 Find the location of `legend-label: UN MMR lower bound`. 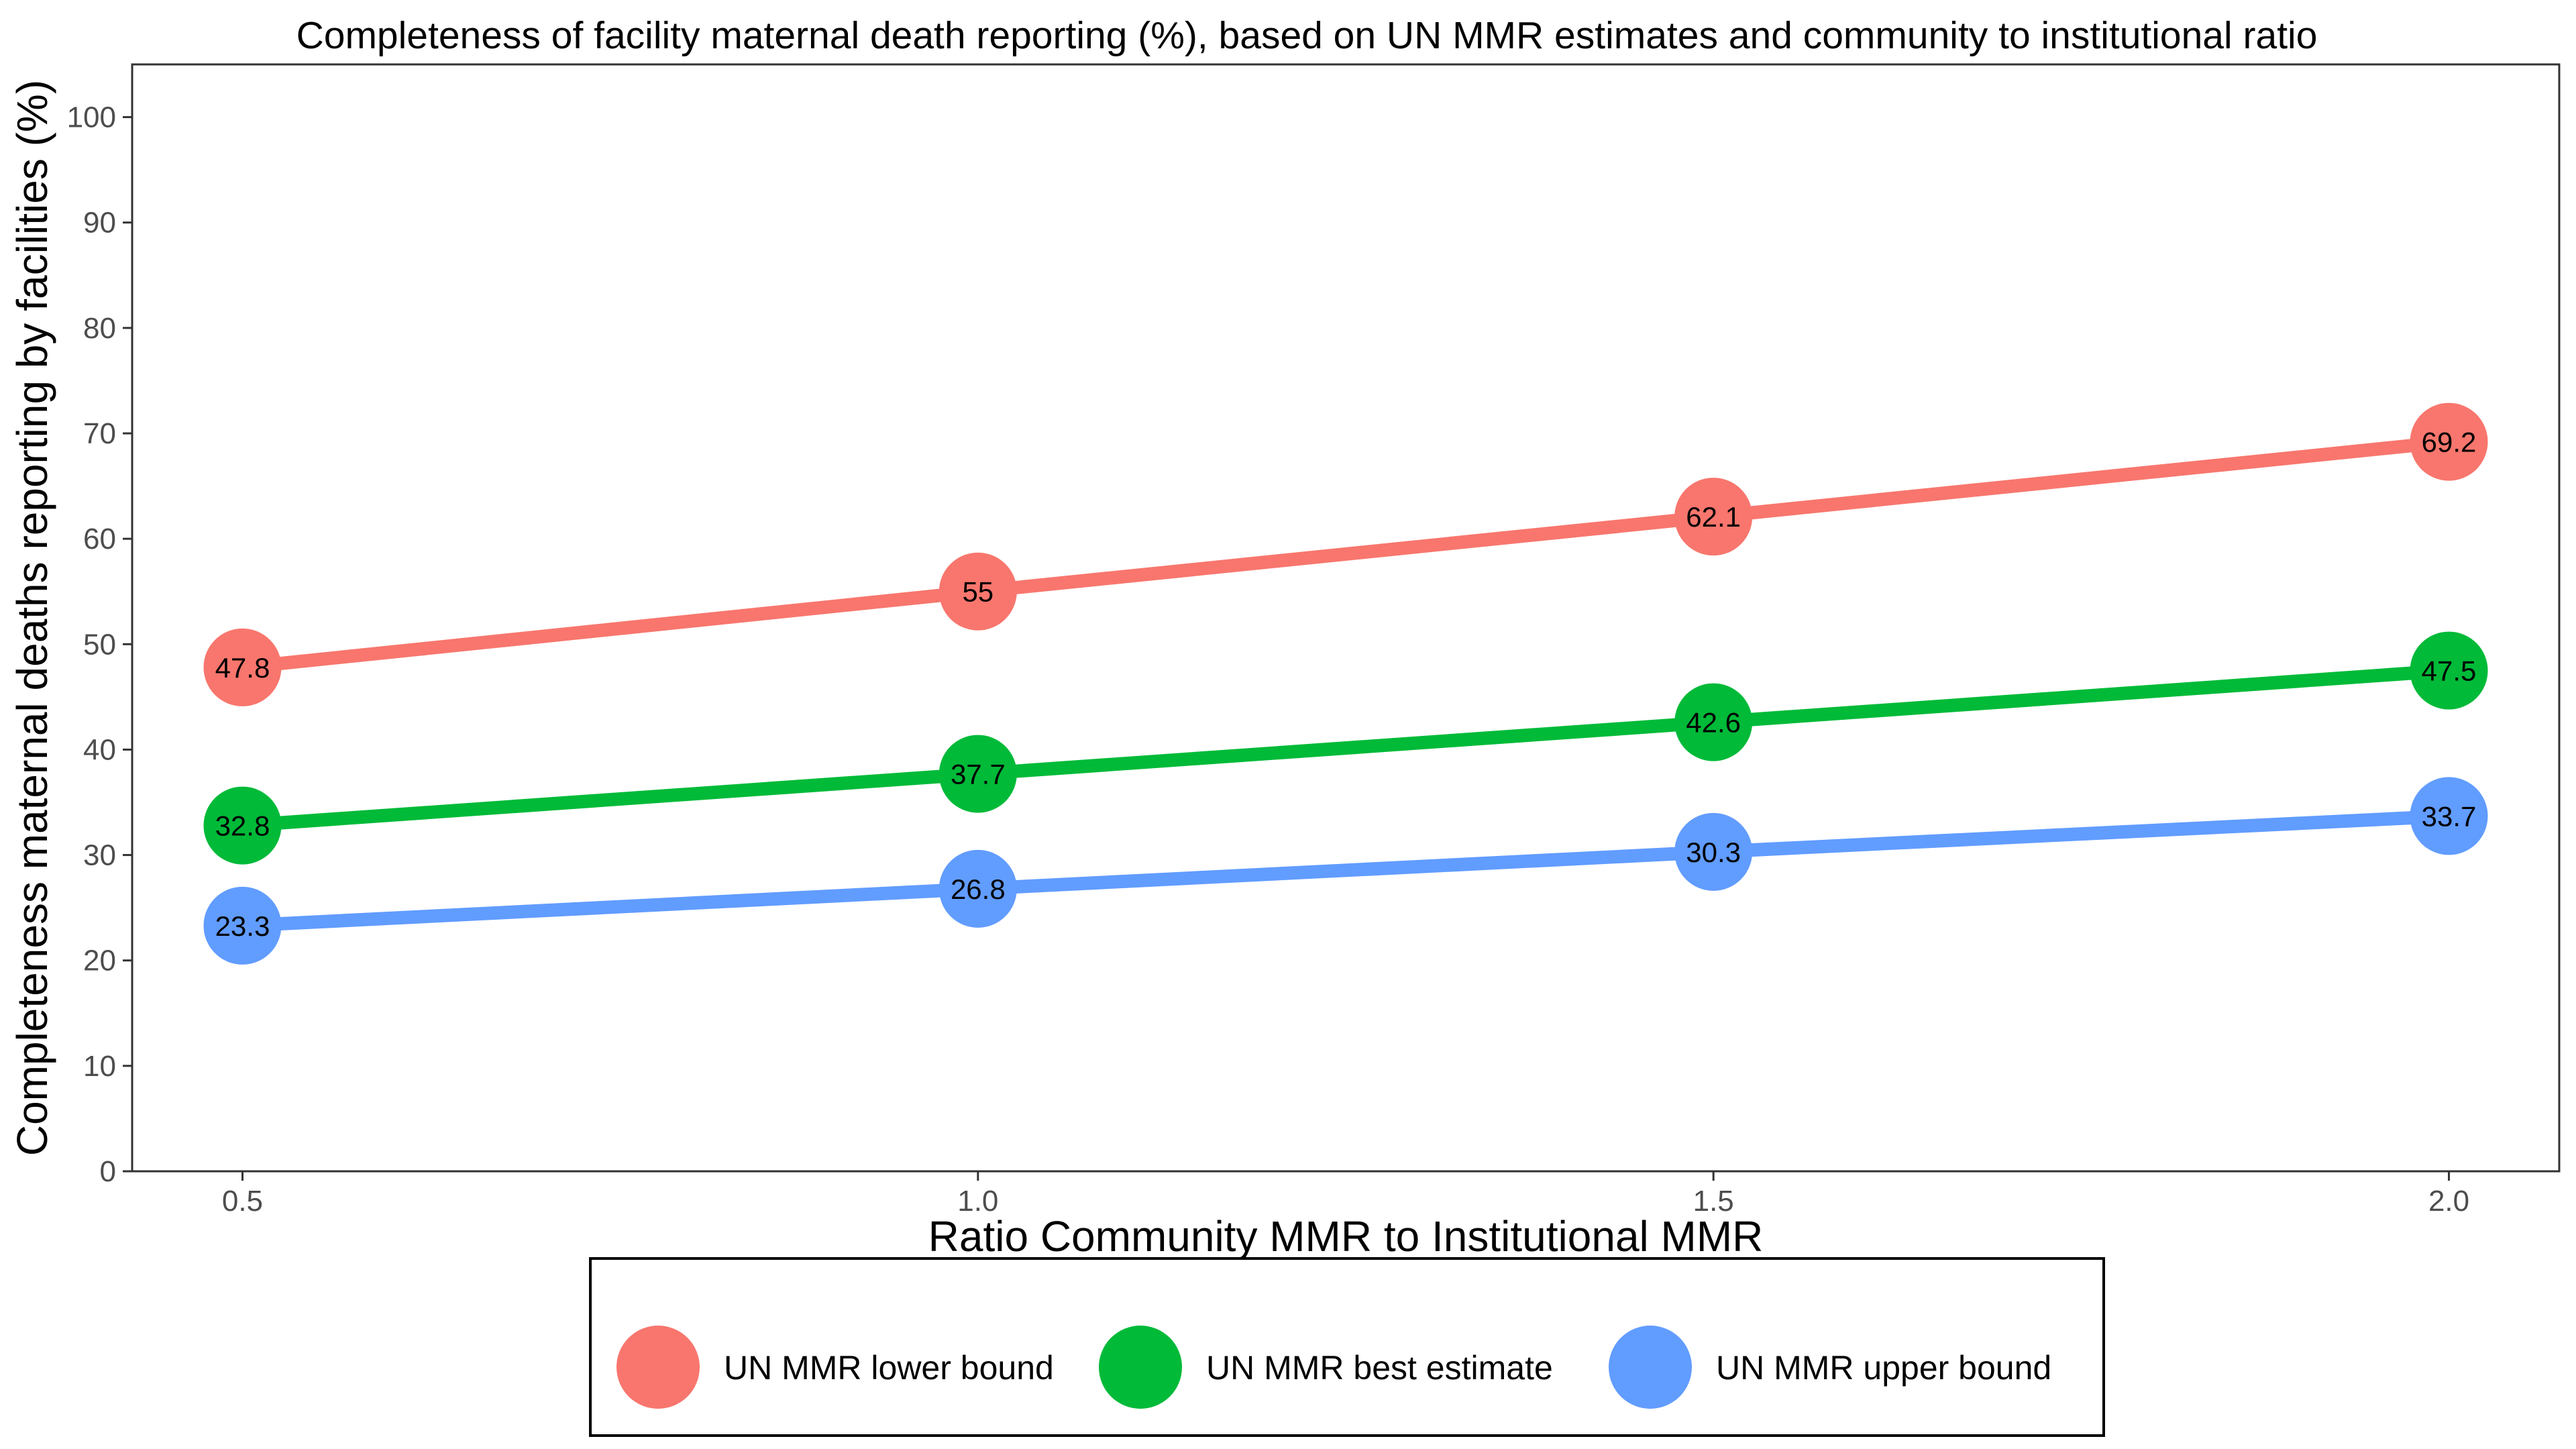

legend-label: UN MMR lower bound is located at coordinates (889, 1368).